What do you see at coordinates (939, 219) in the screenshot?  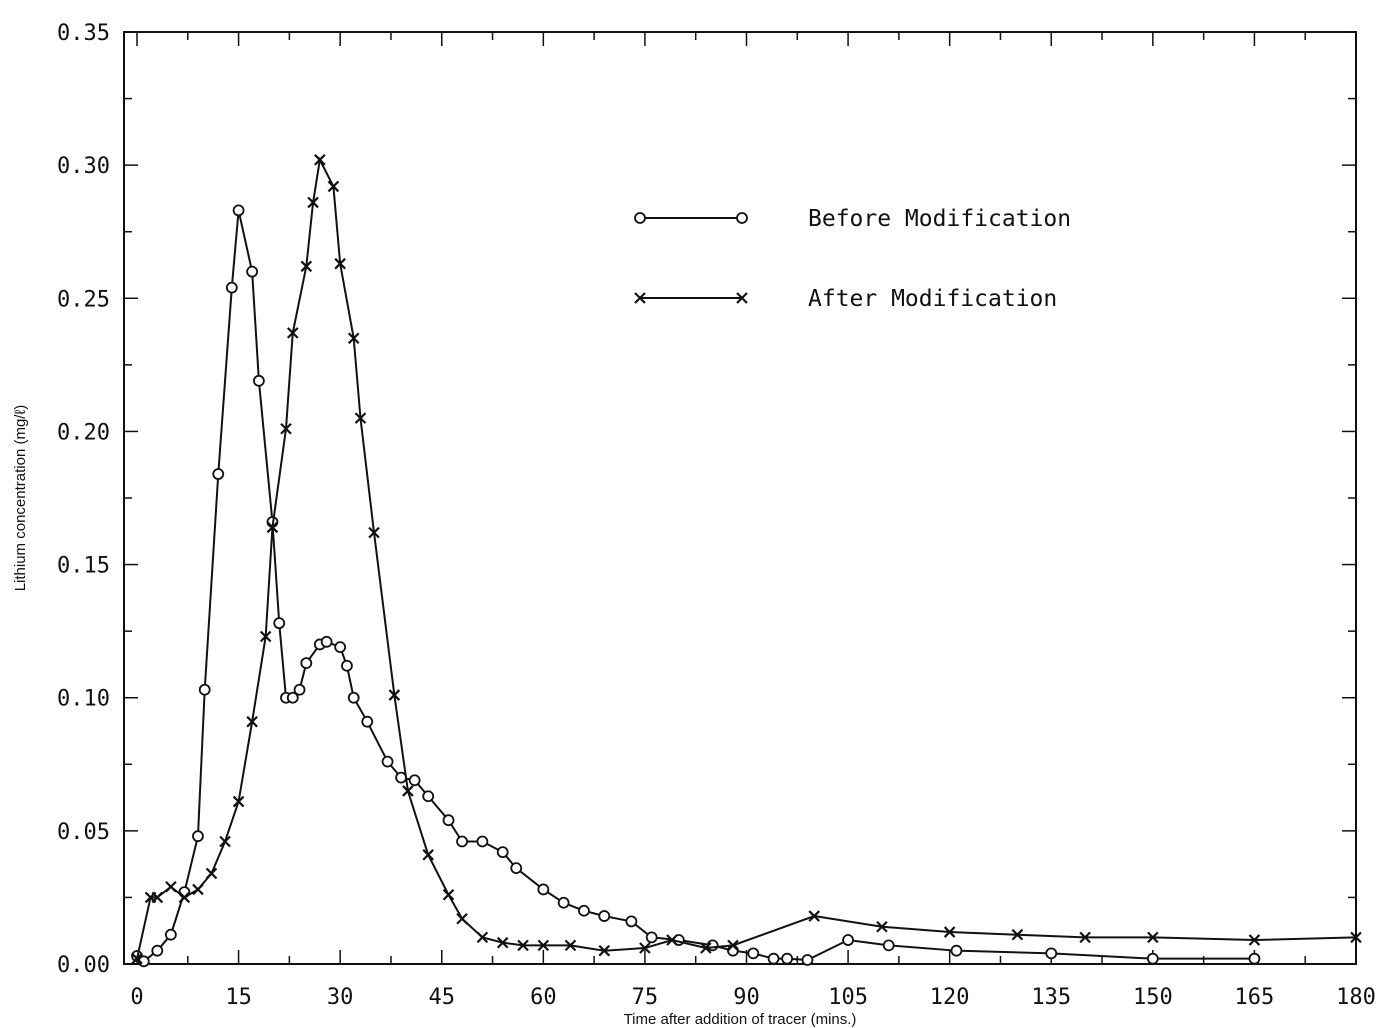 I see `legend-label-before: Before Modification` at bounding box center [939, 219].